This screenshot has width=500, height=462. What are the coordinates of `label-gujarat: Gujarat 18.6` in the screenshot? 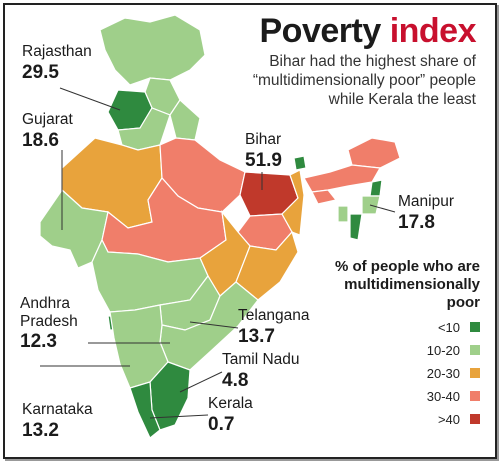 It's located at (47, 131).